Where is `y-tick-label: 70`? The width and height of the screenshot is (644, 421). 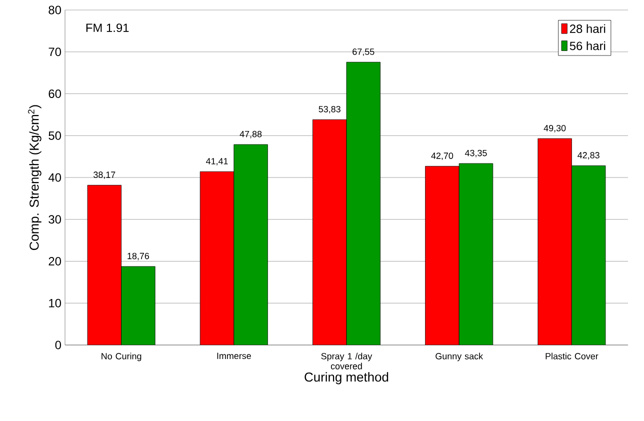 y-tick-label: 70 is located at coordinates (55, 52).